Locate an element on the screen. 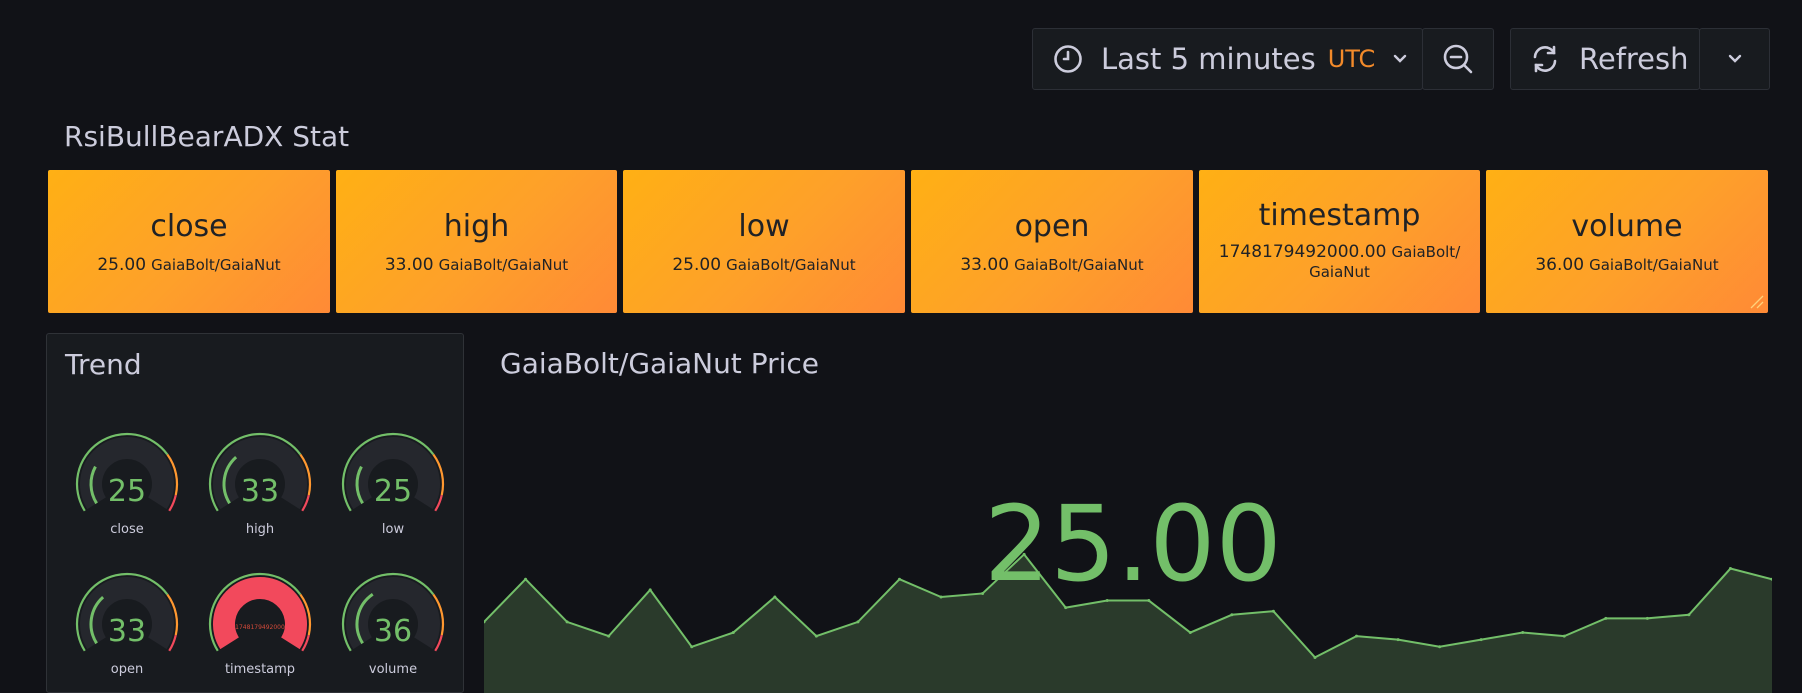 The height and width of the screenshot is (693, 1802). time-range-picker: Last 5 minutes UTC is located at coordinates (1227, 59).